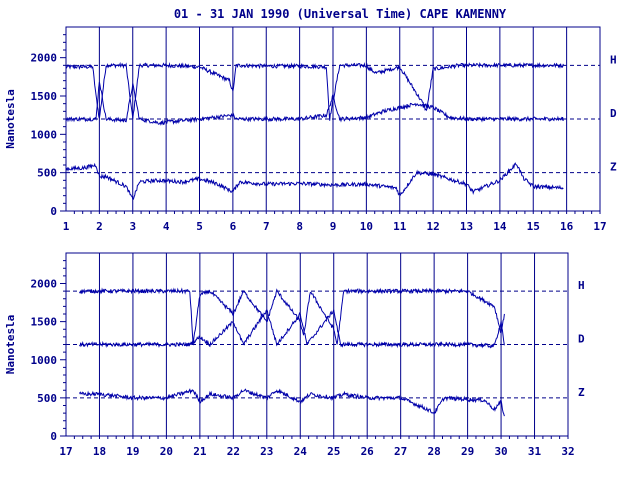 The image size is (640, 480). Describe the element at coordinates (500, 226) in the screenshot. I see `x-tick-label: 14` at that location.